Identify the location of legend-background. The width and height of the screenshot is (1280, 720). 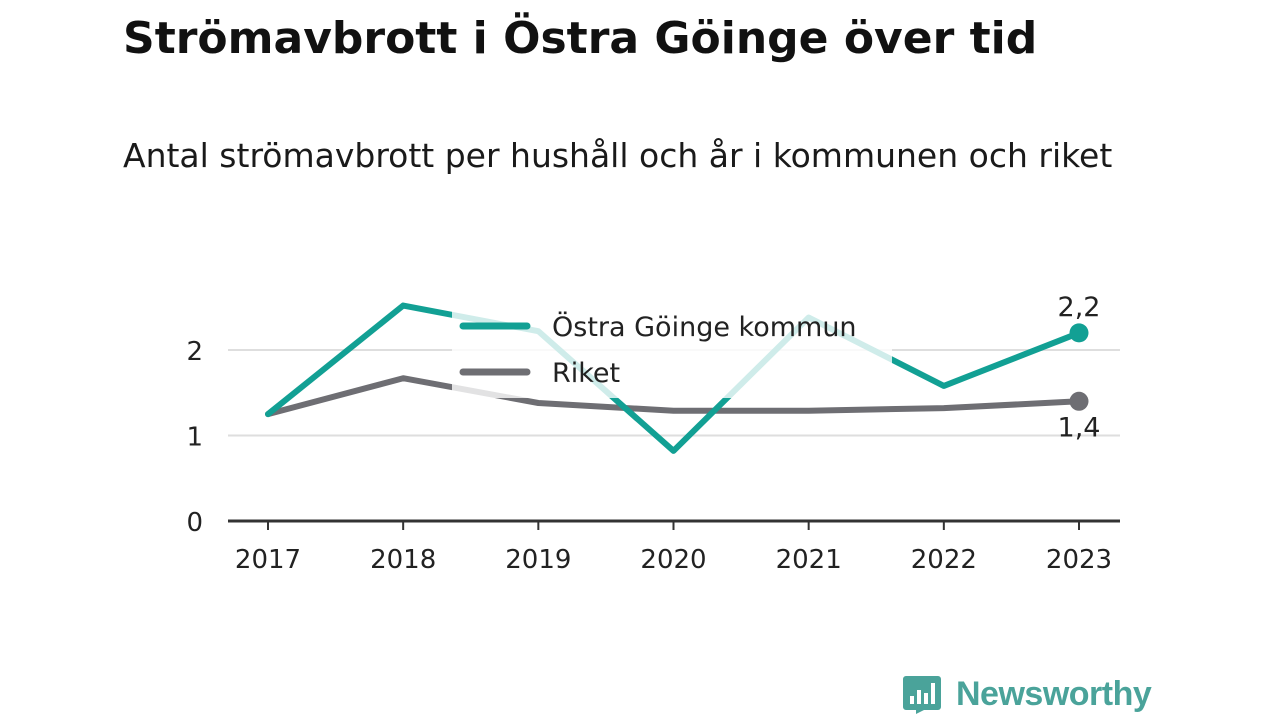
(672, 348).